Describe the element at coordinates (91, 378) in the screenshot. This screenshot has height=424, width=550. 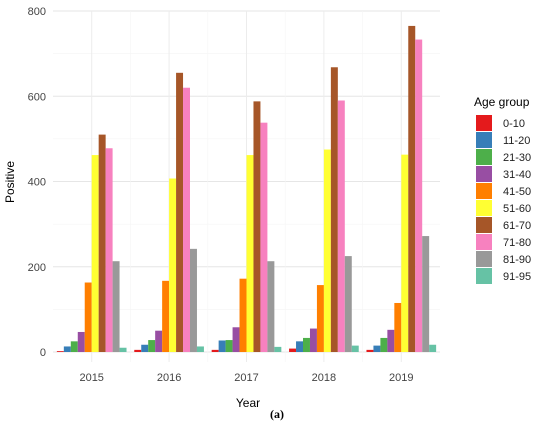
I see `x-tick-label: 2015` at that location.